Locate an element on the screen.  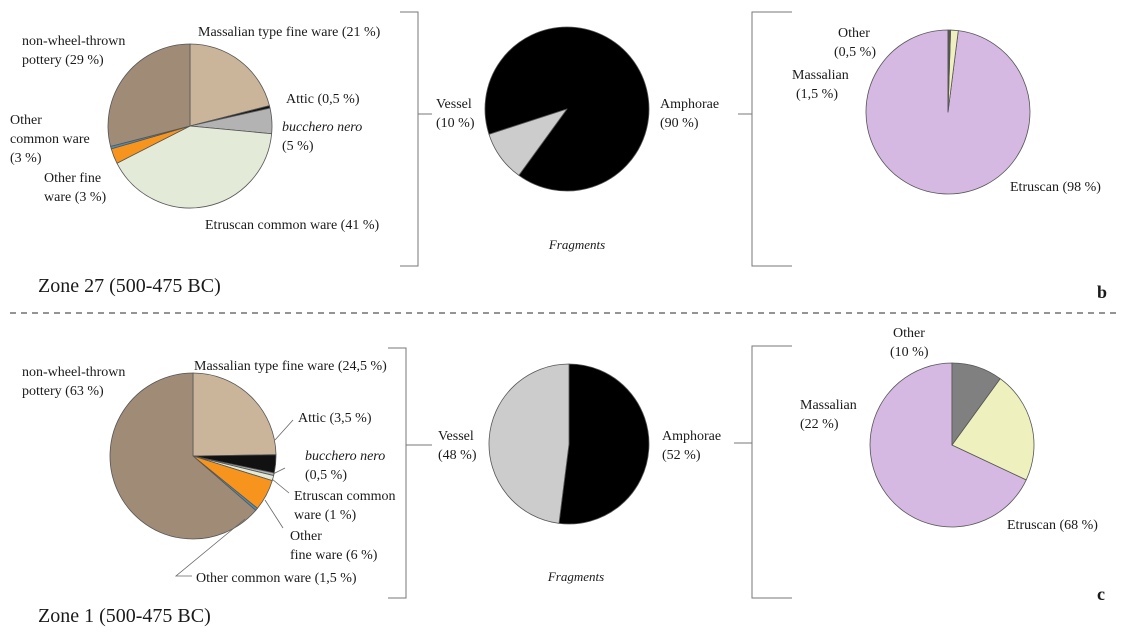
label-b-other-common-ware-2: common ware is located at coordinates (50, 139).